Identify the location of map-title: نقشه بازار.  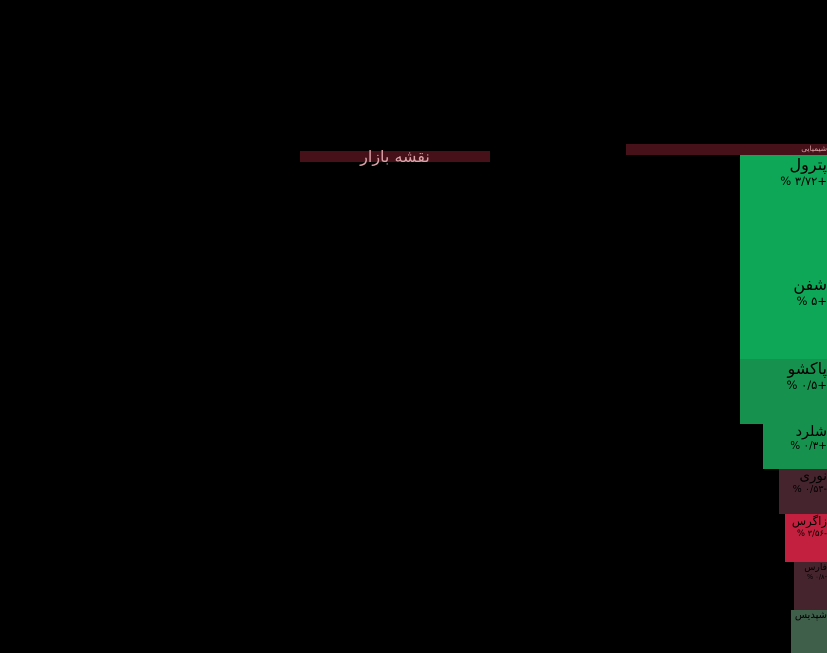
(395, 156).